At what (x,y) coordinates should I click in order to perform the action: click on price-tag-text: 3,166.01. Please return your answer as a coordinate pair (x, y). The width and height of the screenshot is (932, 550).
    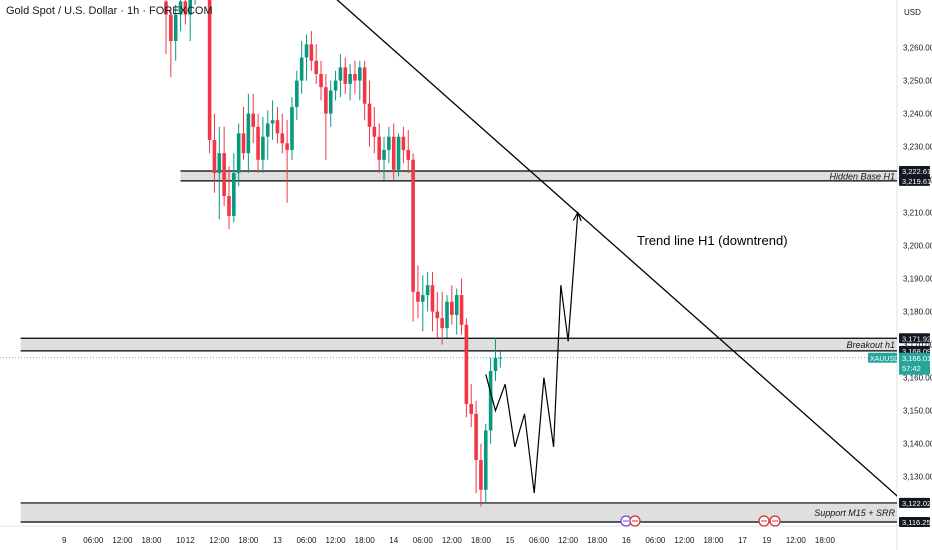
    Looking at the image, I should click on (916, 358).